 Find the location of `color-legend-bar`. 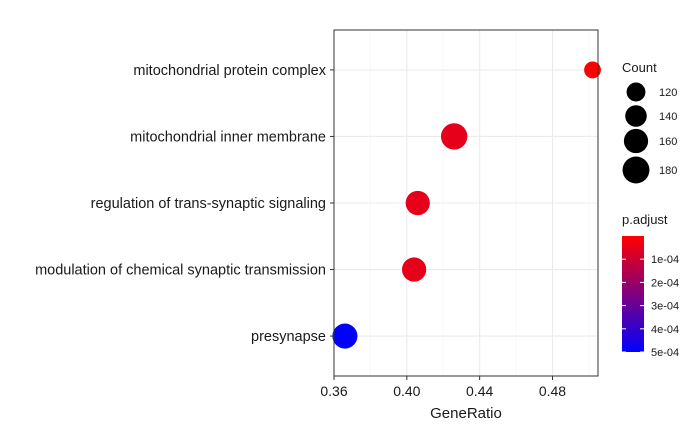

color-legend-bar is located at coordinates (633, 294).